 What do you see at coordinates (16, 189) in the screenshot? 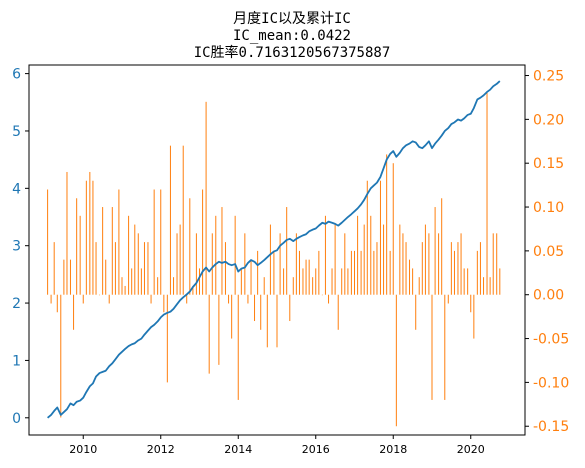
I see `left-tick-label-4: 4` at bounding box center [16, 189].